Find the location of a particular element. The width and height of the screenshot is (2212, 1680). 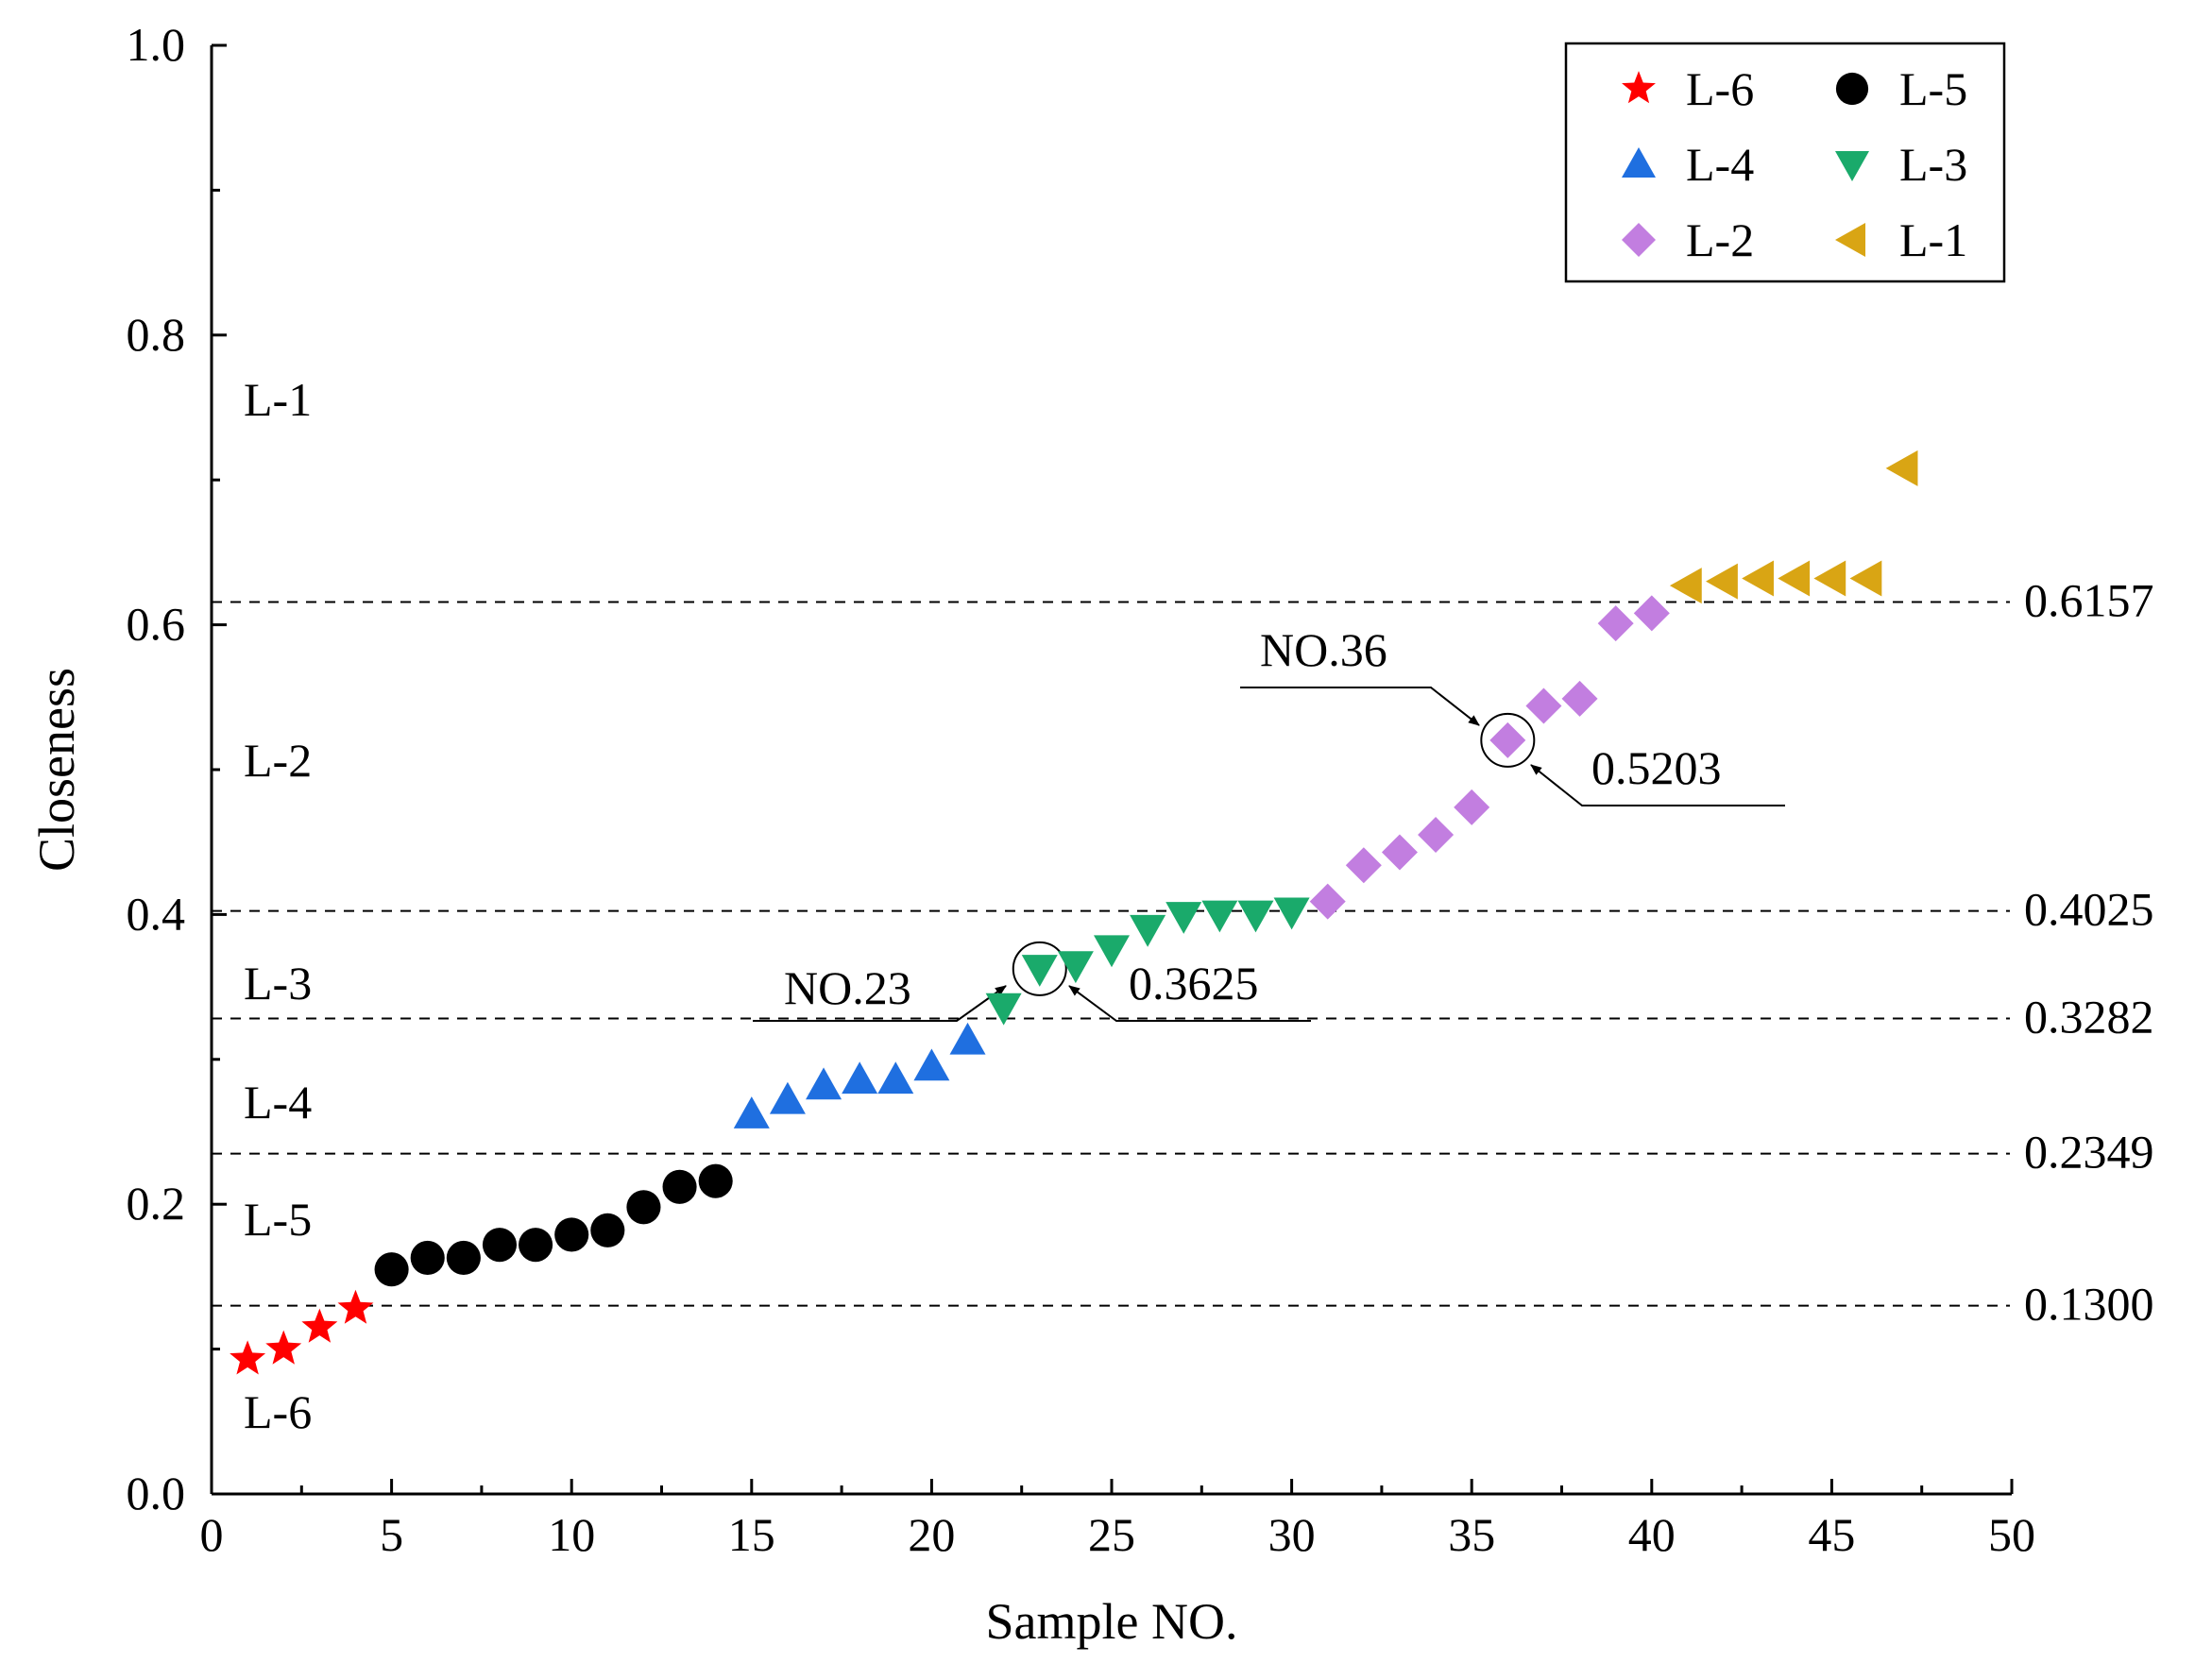

x-tick-label: 40 is located at coordinates (1652, 1534).